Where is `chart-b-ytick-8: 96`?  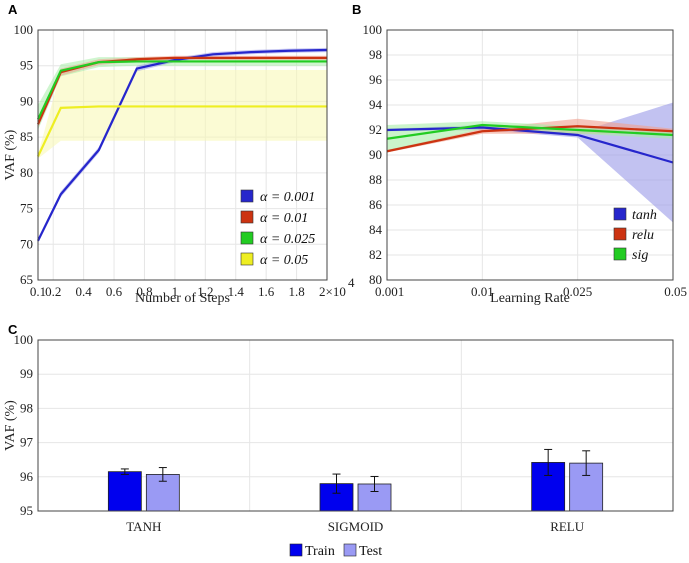
chart-b-ytick-8: 96 is located at coordinates (376, 79).